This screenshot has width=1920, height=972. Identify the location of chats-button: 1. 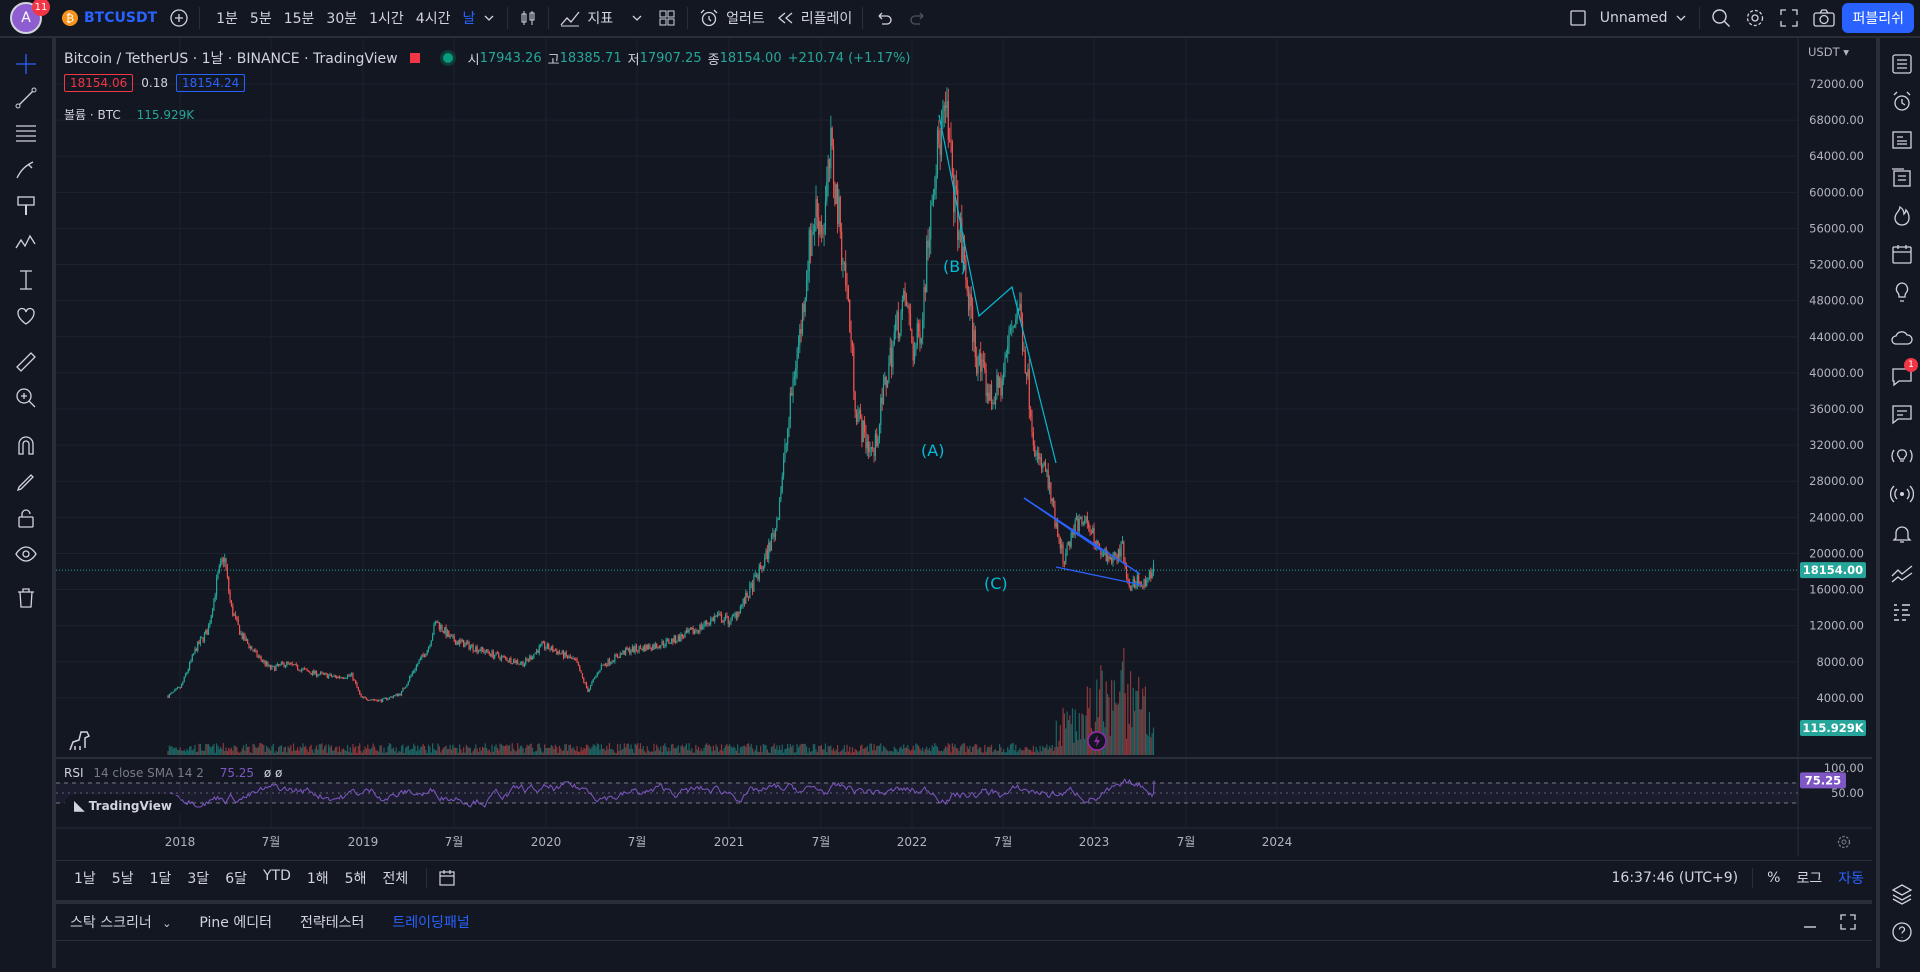
(1903, 374).